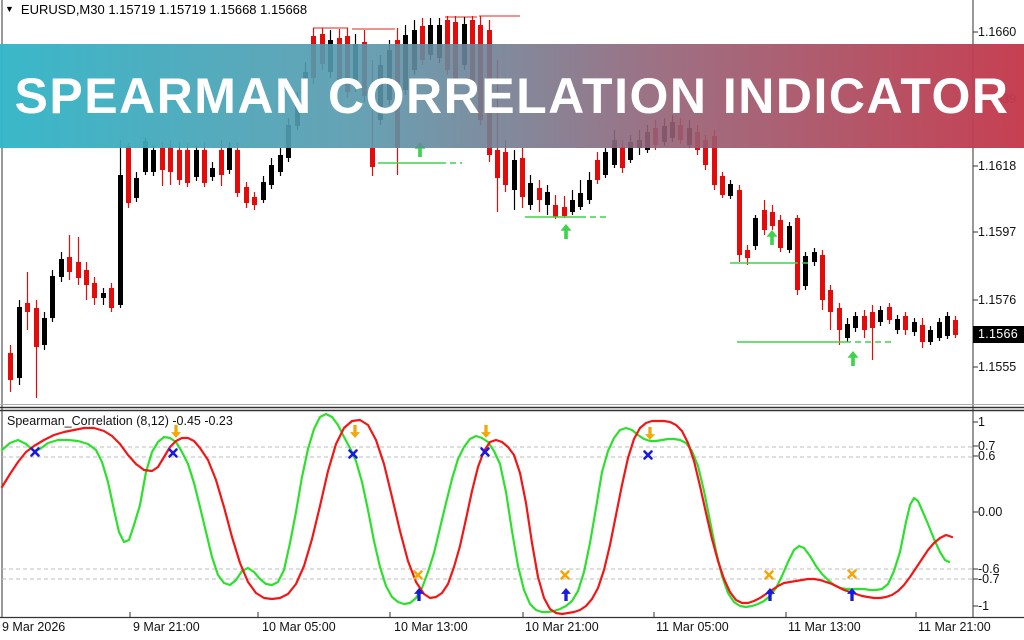  What do you see at coordinates (635, 252) in the screenshot?
I see `support-lines` at bounding box center [635, 252].